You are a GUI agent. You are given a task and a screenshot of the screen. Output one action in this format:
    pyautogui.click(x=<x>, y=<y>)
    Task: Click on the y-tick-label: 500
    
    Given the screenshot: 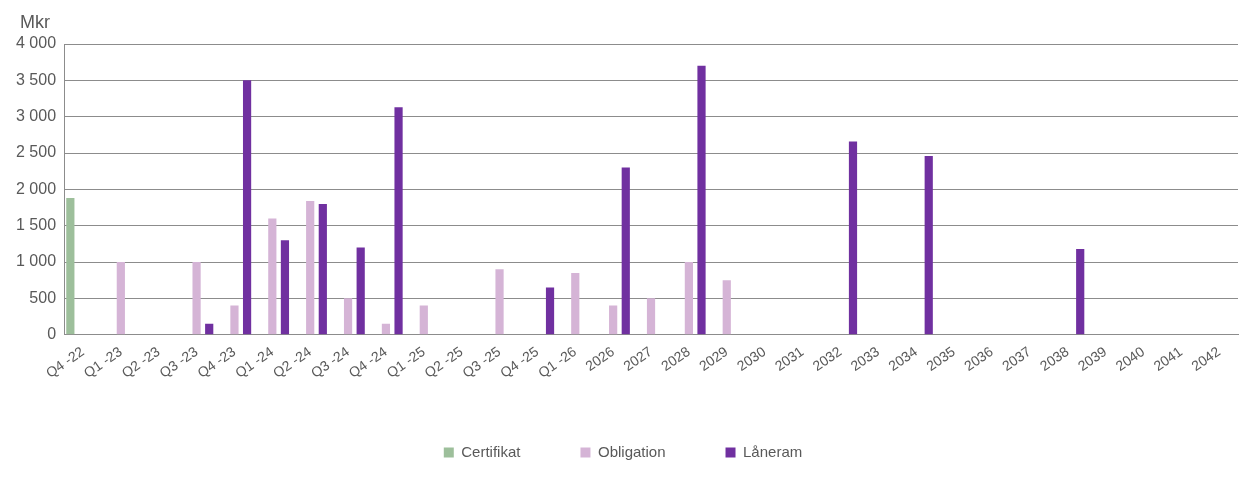 What is the action you would take?
    pyautogui.click(x=43, y=297)
    